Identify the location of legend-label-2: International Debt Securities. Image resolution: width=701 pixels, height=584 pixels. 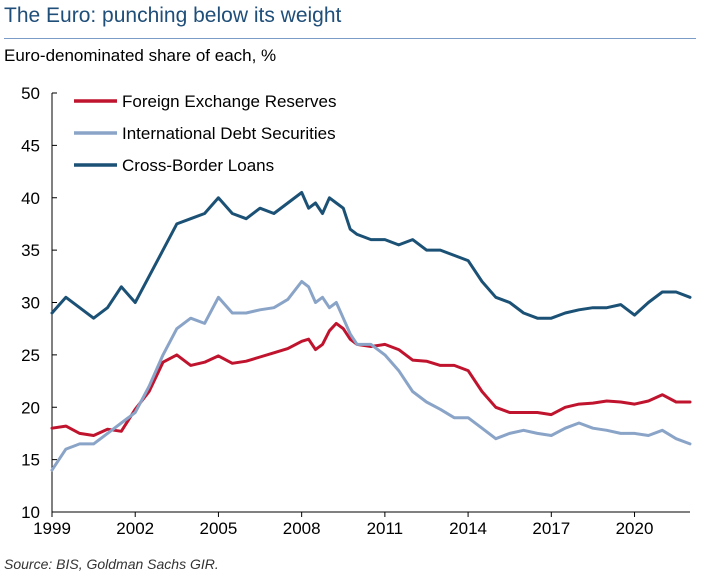
(229, 133).